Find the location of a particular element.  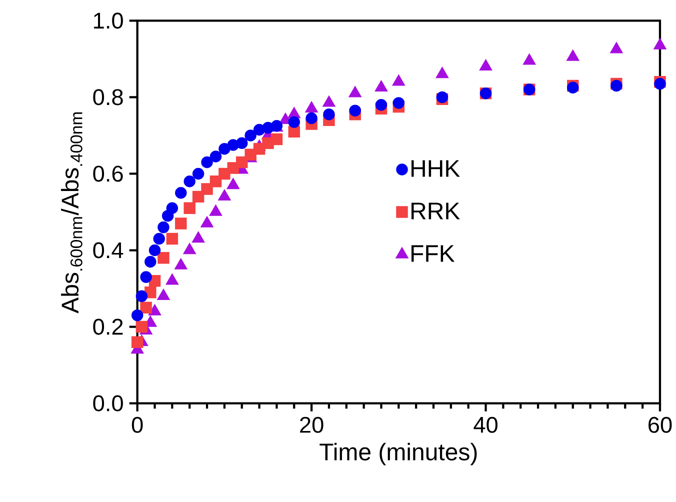

x-tick-label: 60 is located at coordinates (660, 424).